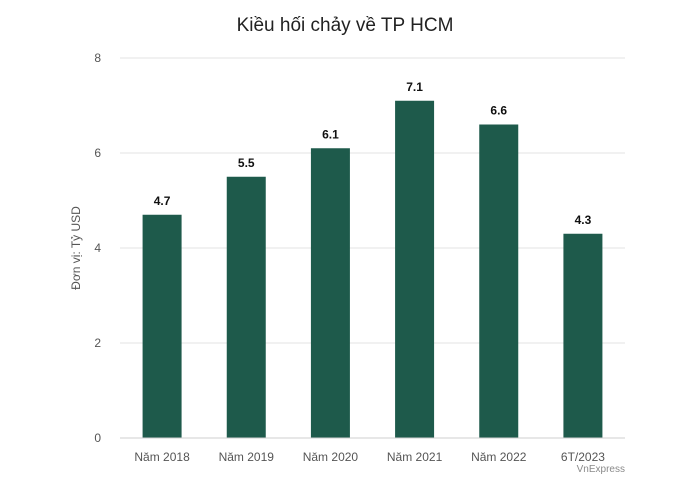  Describe the element at coordinates (583, 220) in the screenshot. I see `data-label: 4.3` at that location.